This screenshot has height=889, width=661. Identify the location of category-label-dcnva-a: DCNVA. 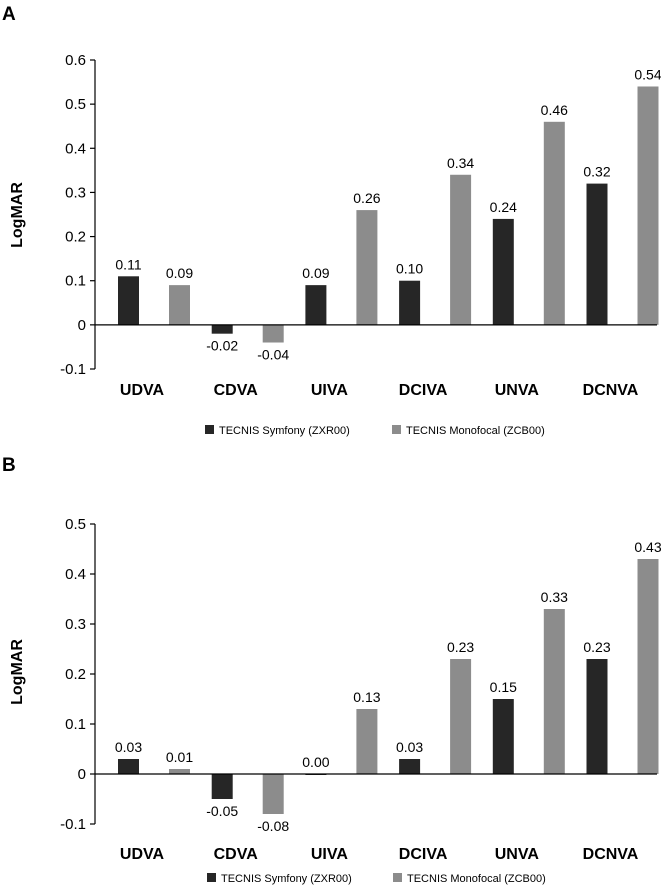
(611, 390).